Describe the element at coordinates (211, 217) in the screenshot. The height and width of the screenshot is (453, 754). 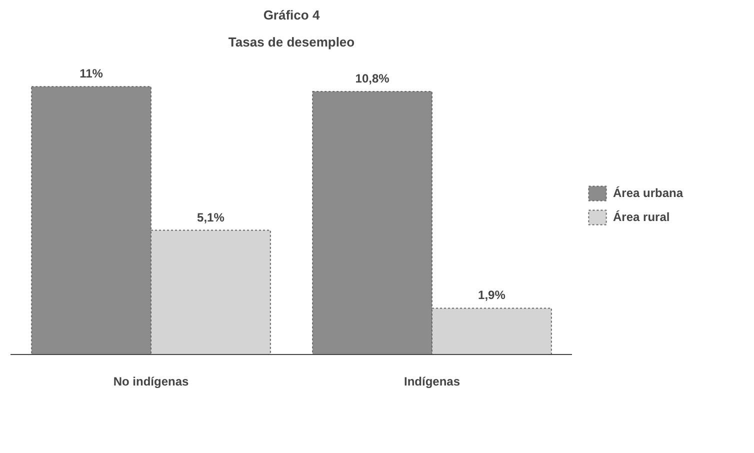
I see `data-label: 5,1%` at that location.